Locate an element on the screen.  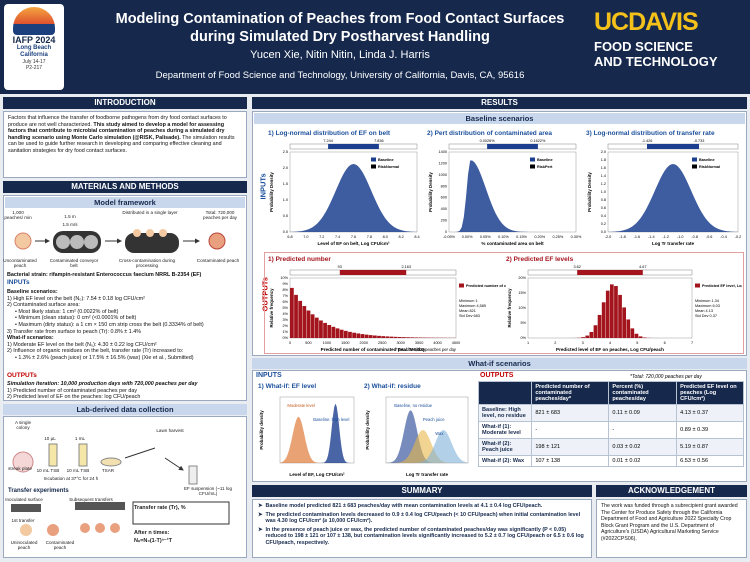
outputs-heading: OUTPUTS is located at coordinates (497, 375).